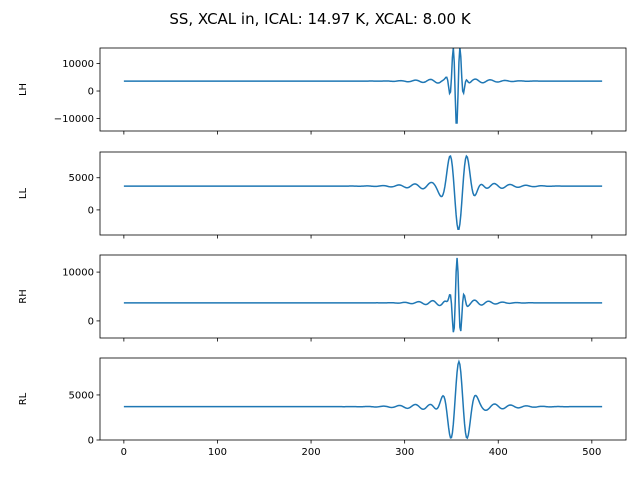  I want to click on y-tick-label: −10000, so click(74, 119).